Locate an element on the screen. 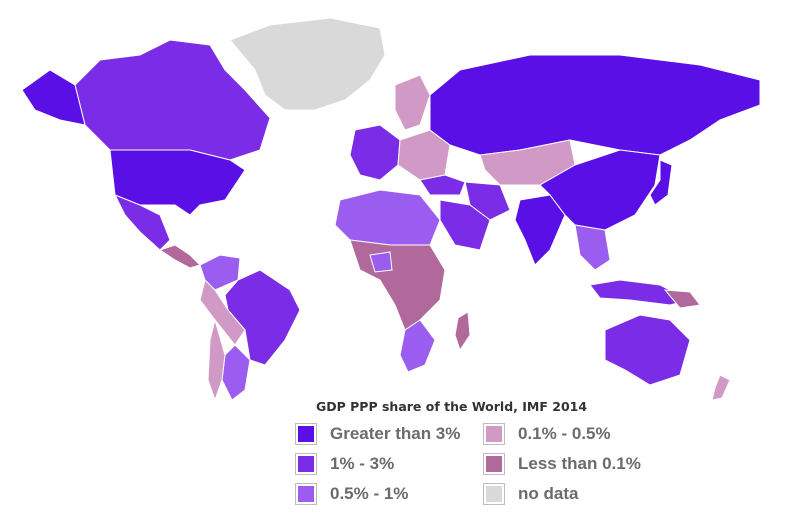 The height and width of the screenshot is (532, 810). legend-item-0-5-1: 0.5% - 1% is located at coordinates (352, 494).